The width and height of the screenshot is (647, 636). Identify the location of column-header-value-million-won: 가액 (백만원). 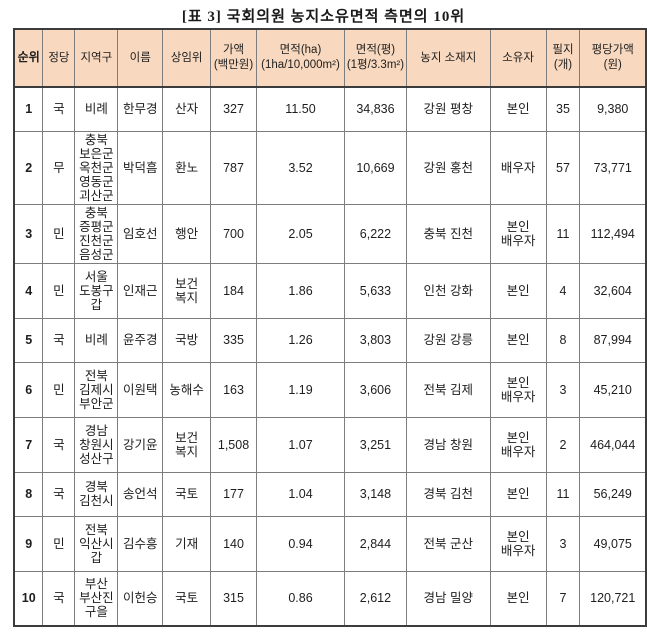
(233, 58).